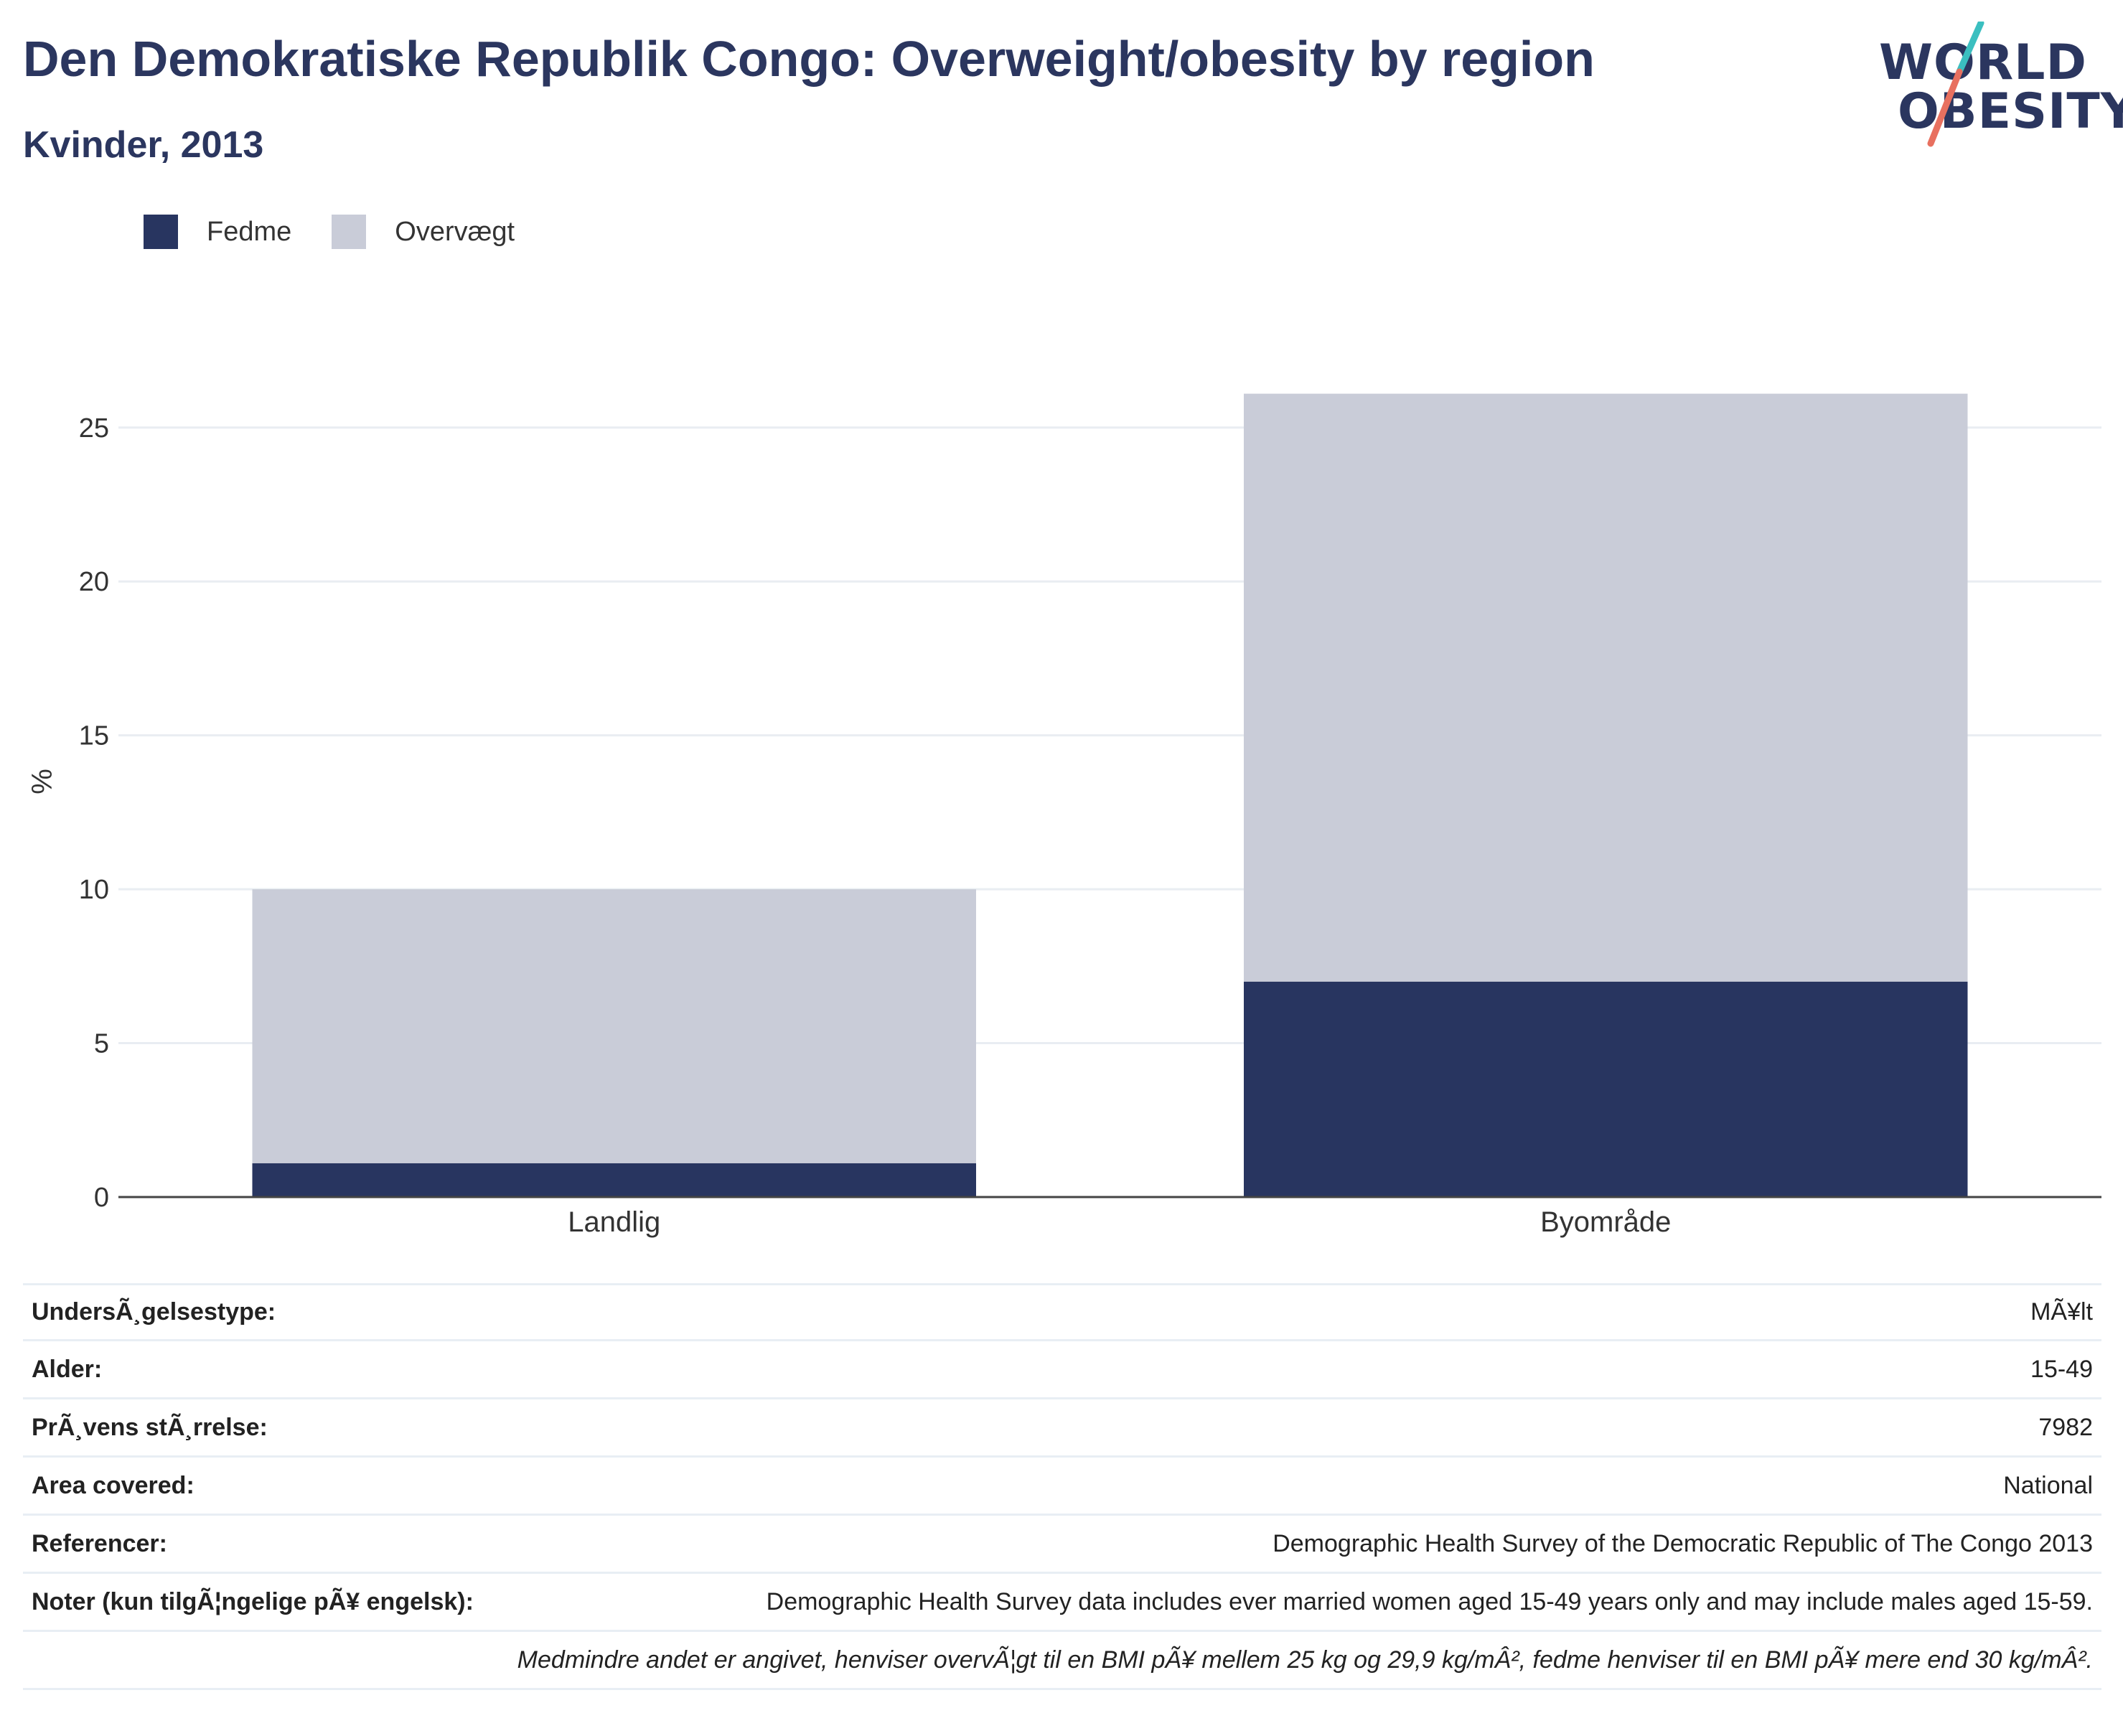 The image size is (2123, 1736). Describe the element at coordinates (253, 1601) in the screenshot. I see `info-label: Noter (kun tilgÃ¦ngelige pÃ¥ engelsk):` at that location.